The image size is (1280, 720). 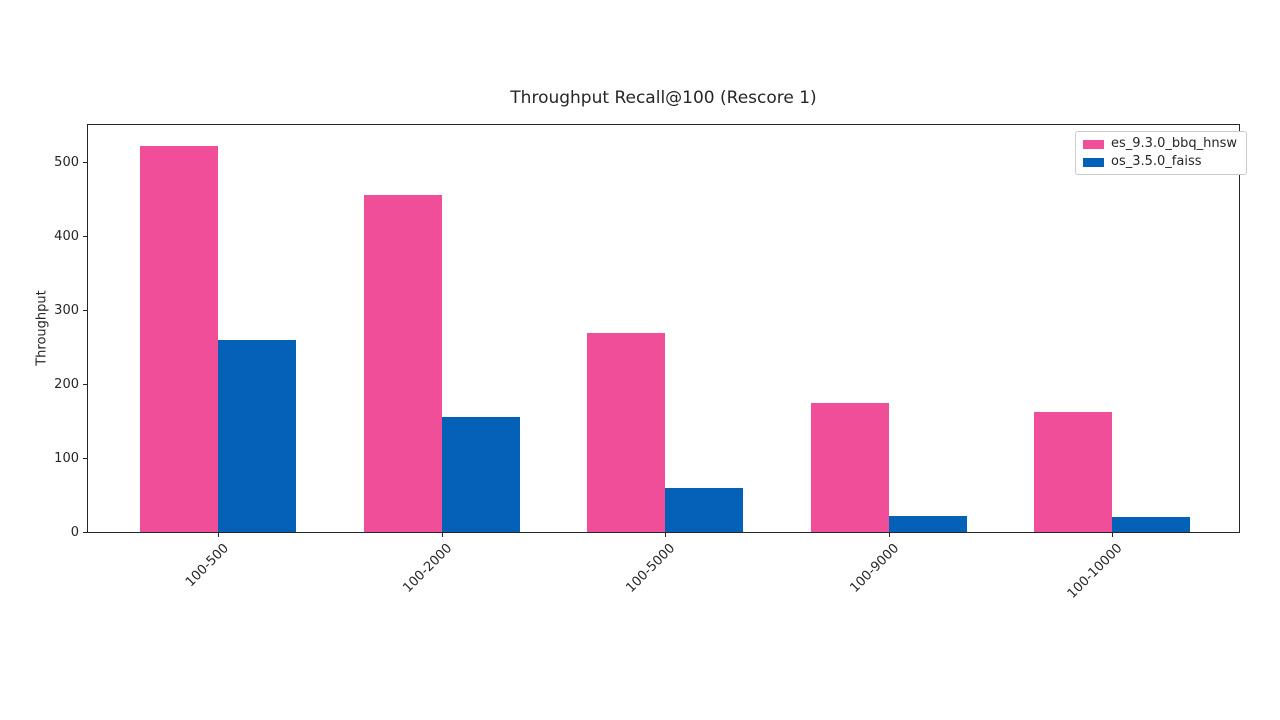 What do you see at coordinates (66, 459) in the screenshot?
I see `y-tick-label: 100` at bounding box center [66, 459].